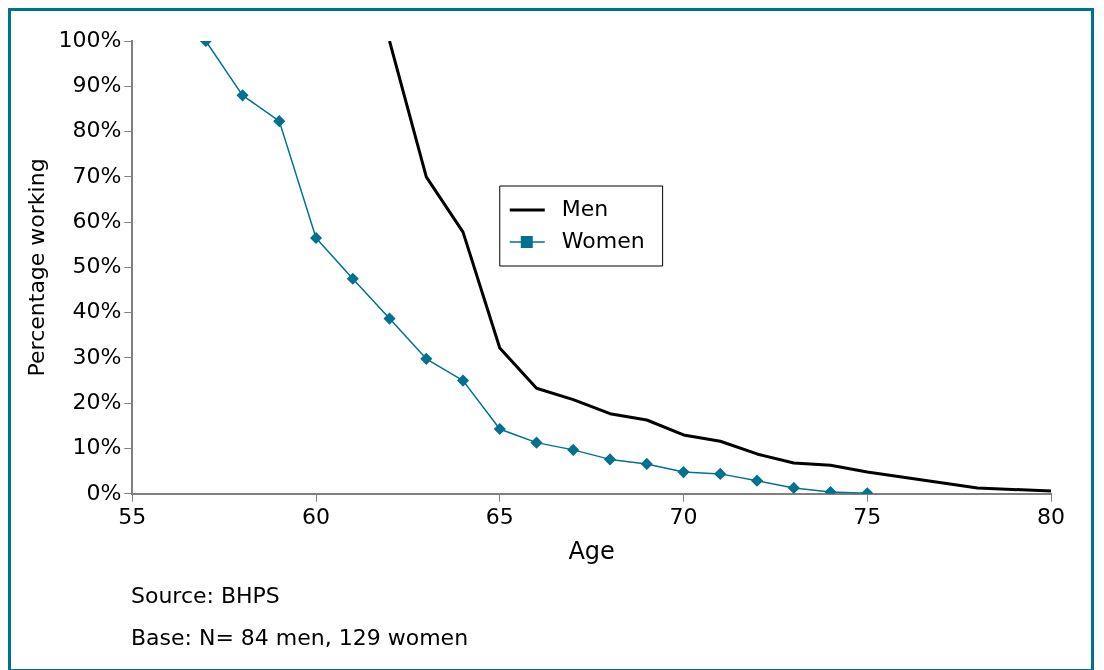  Describe the element at coordinates (585, 208) in the screenshot. I see `legend-label: Men` at that location.